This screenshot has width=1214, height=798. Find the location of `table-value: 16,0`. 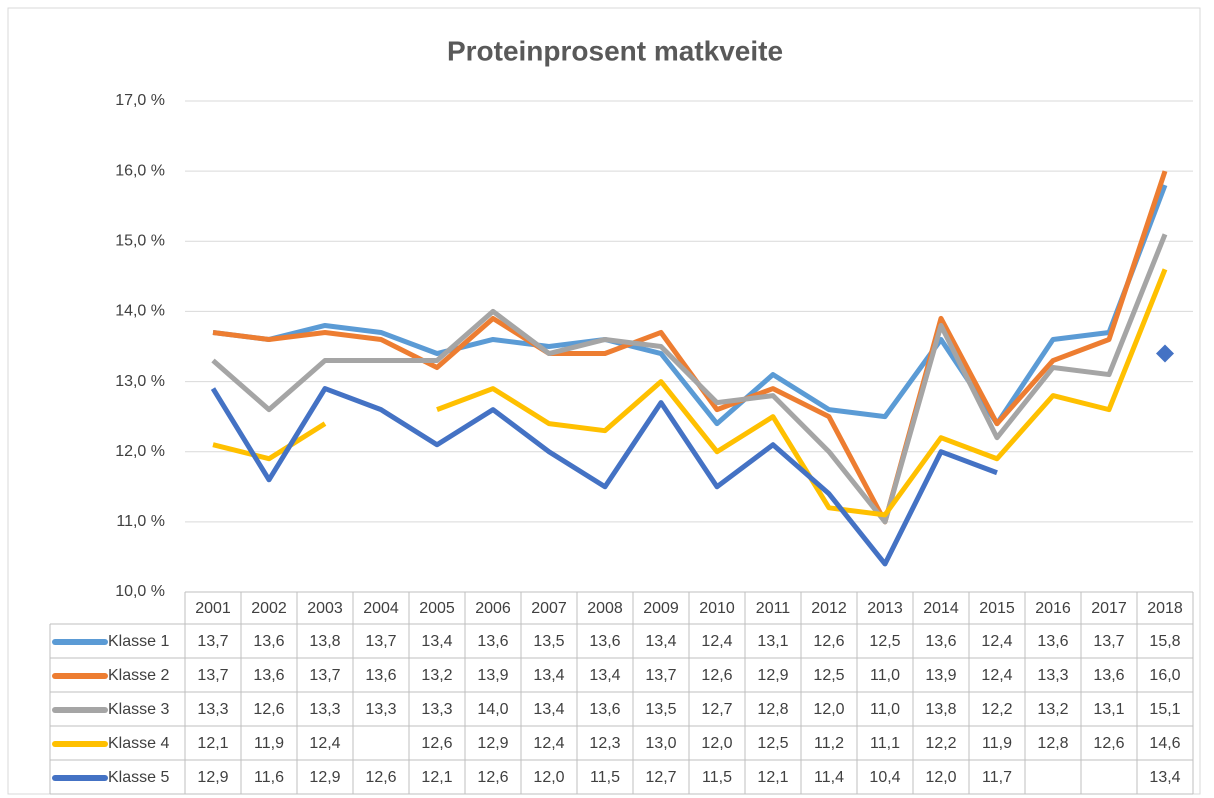

table-value: 16,0 is located at coordinates (1164, 675).